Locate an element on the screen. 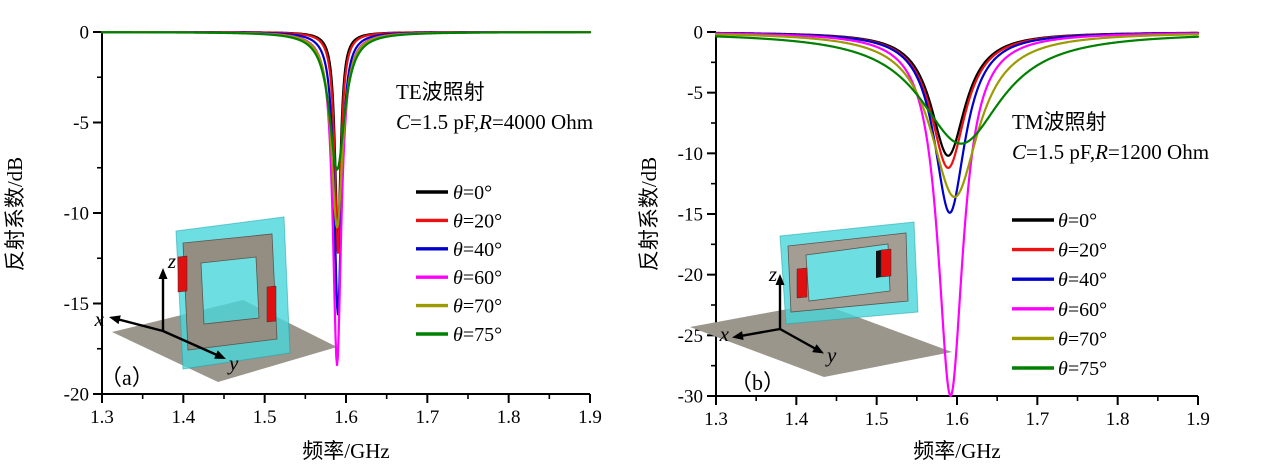 This screenshot has width=1268, height=475. chart-annotation-line2: C=1.5 pF,R=1200 Ohm is located at coordinates (1110, 152).